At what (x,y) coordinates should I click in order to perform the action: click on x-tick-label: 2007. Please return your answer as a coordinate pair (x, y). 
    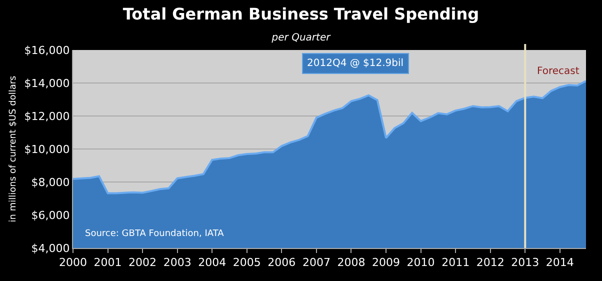
    Looking at the image, I should click on (316, 263).